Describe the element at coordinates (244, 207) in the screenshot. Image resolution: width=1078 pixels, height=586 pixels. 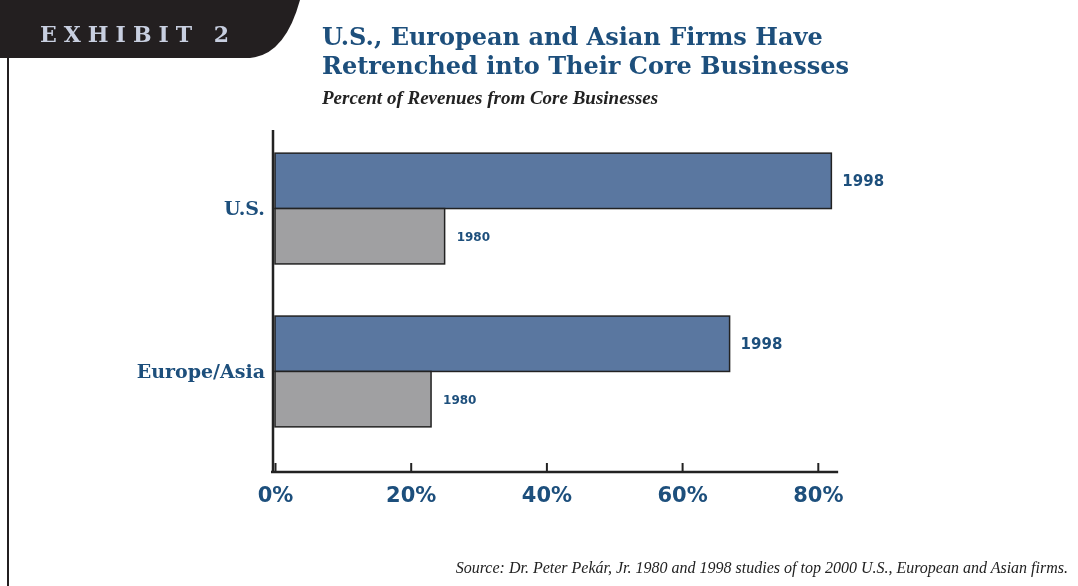
I see `y-tick-label: U.S.` at that location.